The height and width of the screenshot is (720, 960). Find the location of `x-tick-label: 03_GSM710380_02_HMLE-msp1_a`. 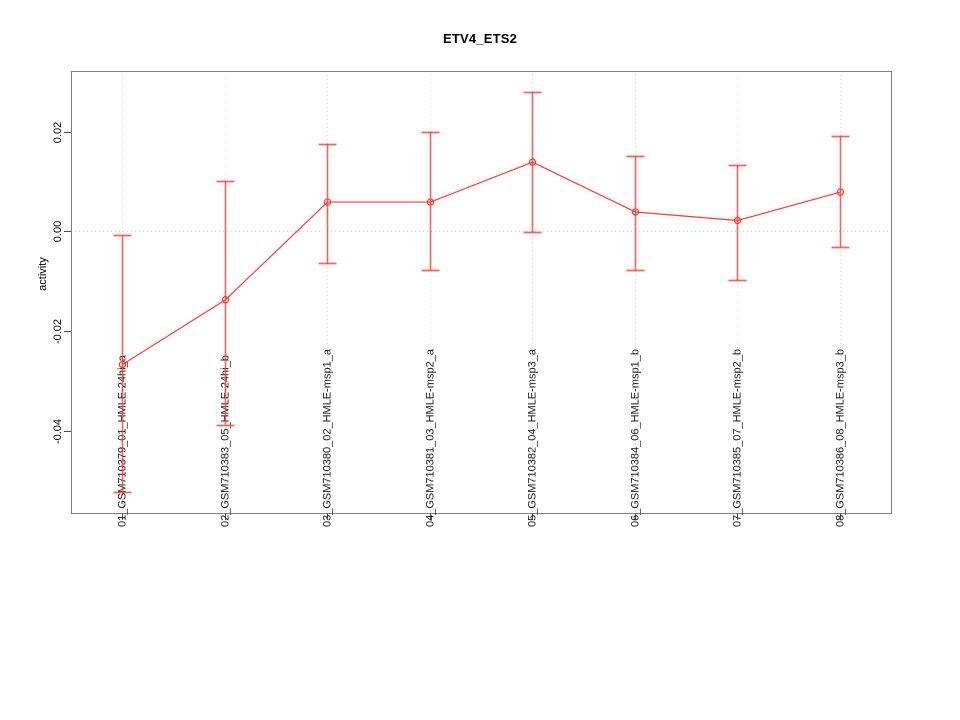

x-tick-label: 03_GSM710380_02_HMLE-msp1_a is located at coordinates (327, 437).